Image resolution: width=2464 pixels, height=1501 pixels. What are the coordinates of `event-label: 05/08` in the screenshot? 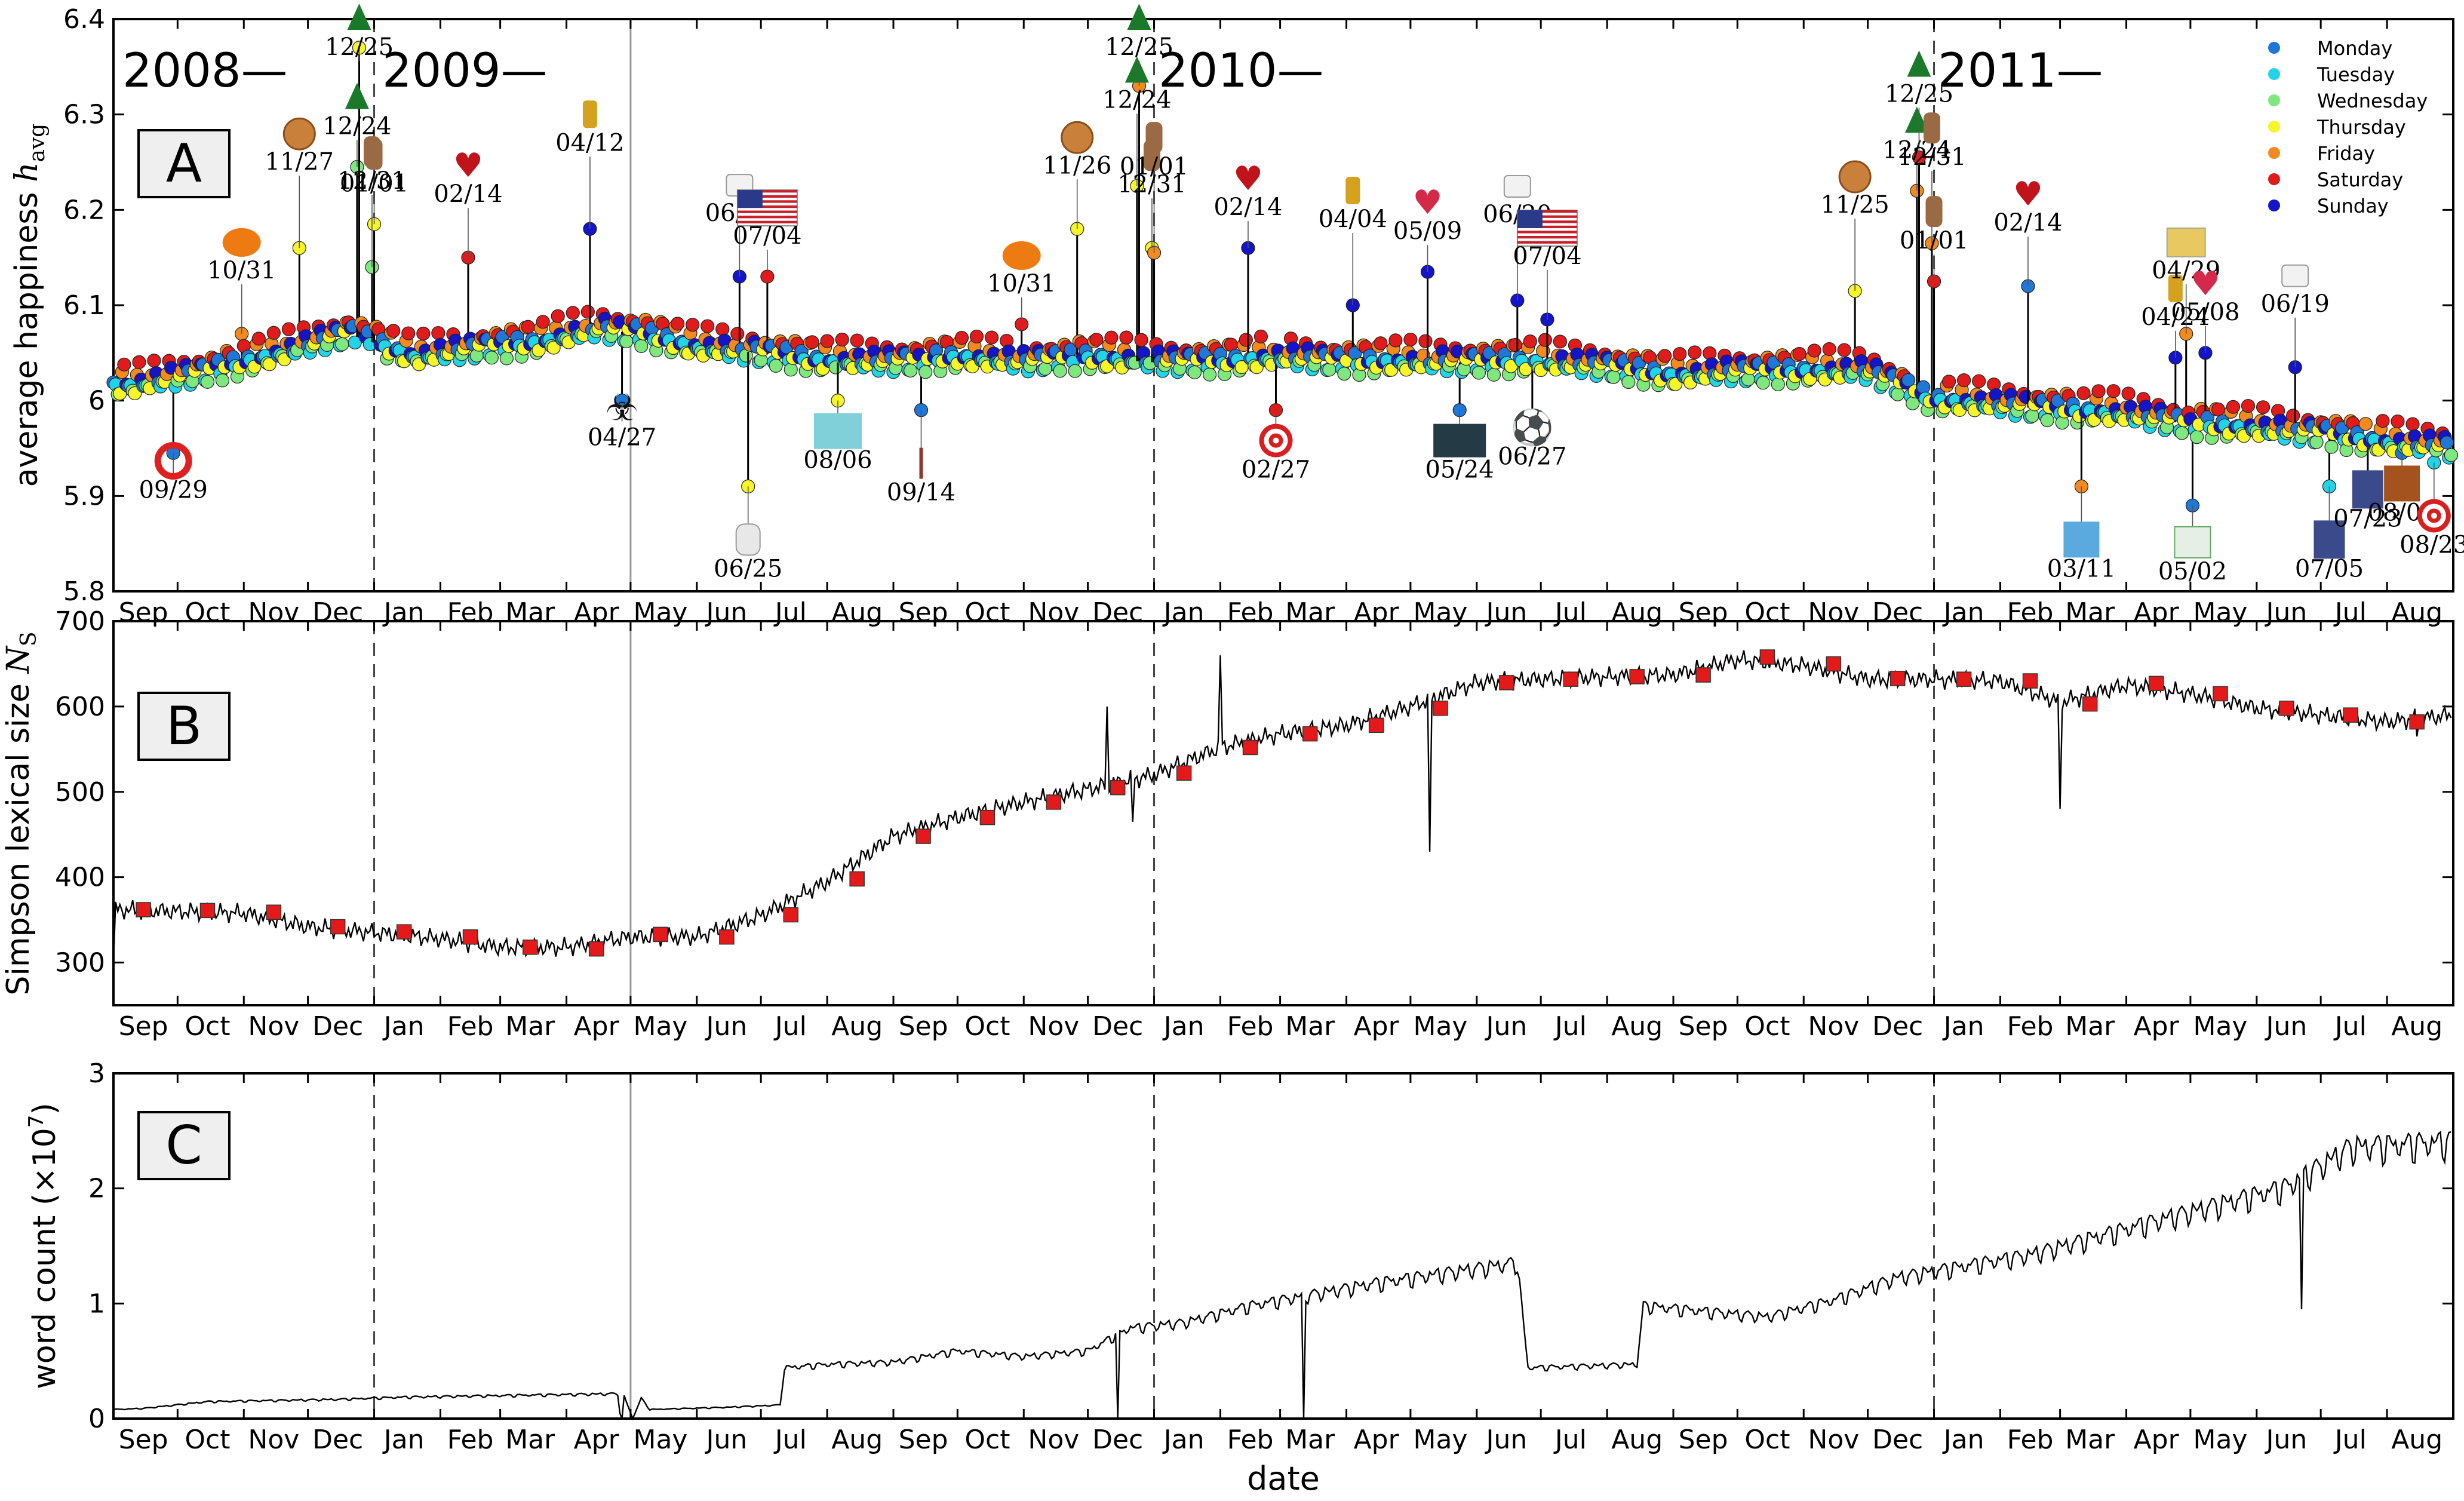 It's located at (2205, 312).